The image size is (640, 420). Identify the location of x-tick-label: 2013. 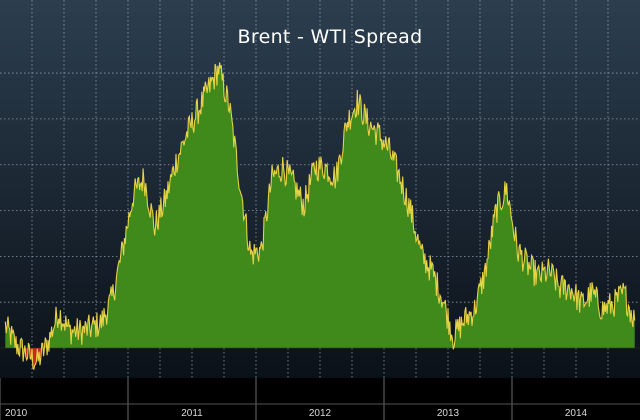
(448, 413).